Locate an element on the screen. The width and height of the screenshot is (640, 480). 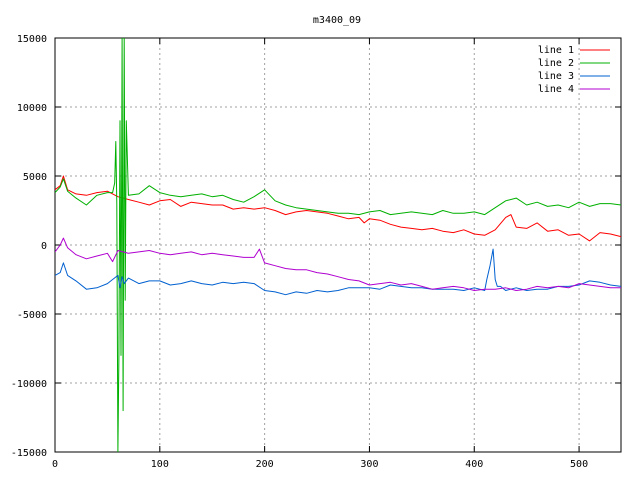
legend-label-4: line 4 is located at coordinates (556, 89).